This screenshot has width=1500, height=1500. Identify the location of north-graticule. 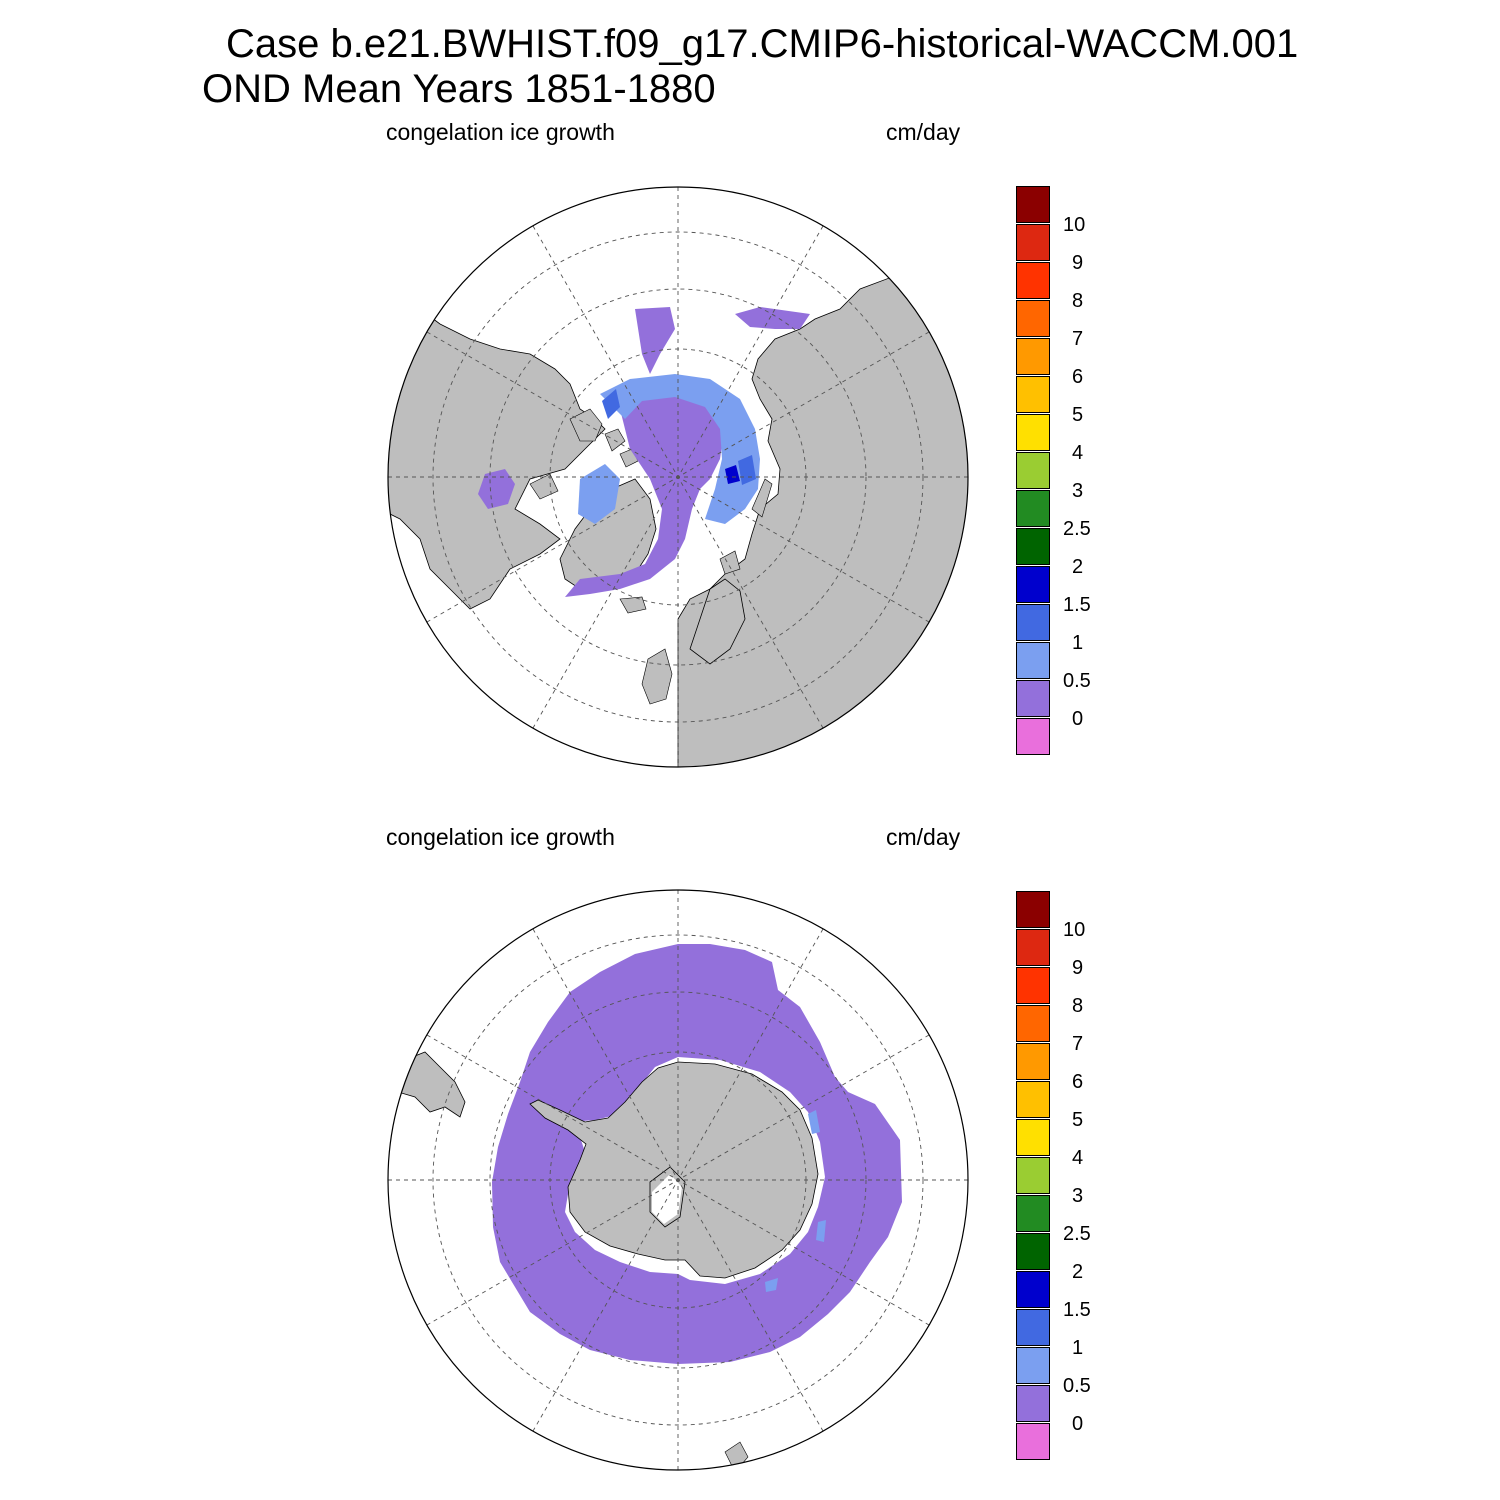
(678, 477).